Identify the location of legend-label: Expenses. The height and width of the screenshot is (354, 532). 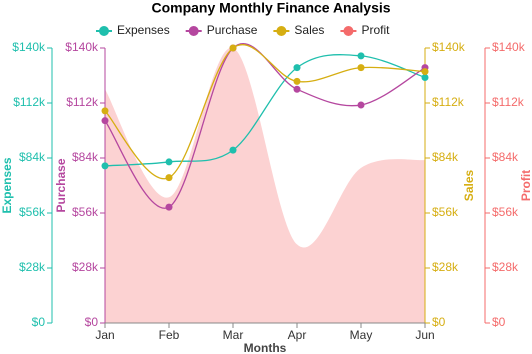
(143, 30).